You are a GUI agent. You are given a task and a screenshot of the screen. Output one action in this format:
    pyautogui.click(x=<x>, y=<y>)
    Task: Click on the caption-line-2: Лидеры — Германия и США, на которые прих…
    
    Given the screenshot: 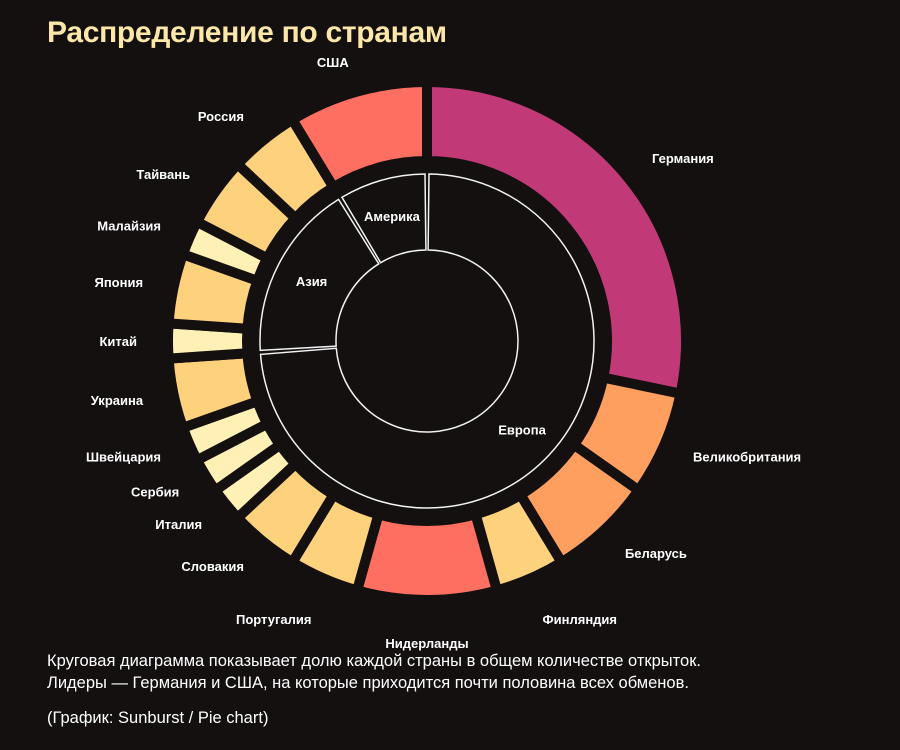 What is the action you would take?
    pyautogui.click(x=368, y=683)
    